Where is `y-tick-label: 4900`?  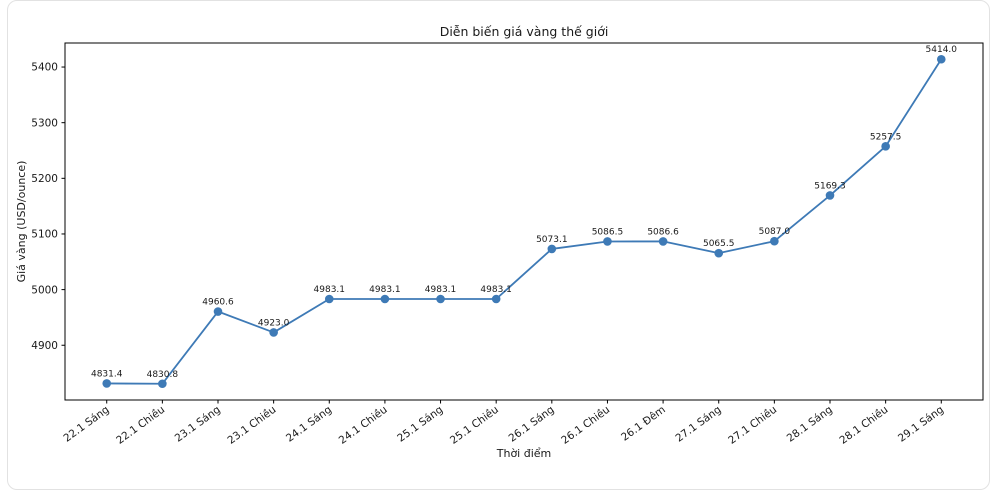 y-tick-label: 4900 is located at coordinates (44, 346).